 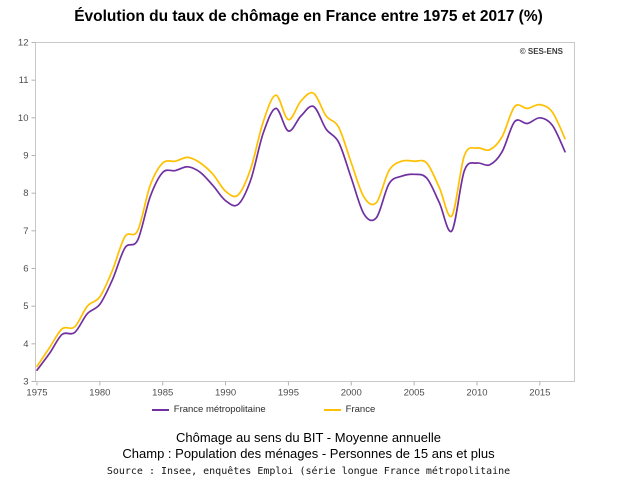 What do you see at coordinates (23, 118) in the screenshot?
I see `y-tick-label: 10` at bounding box center [23, 118].